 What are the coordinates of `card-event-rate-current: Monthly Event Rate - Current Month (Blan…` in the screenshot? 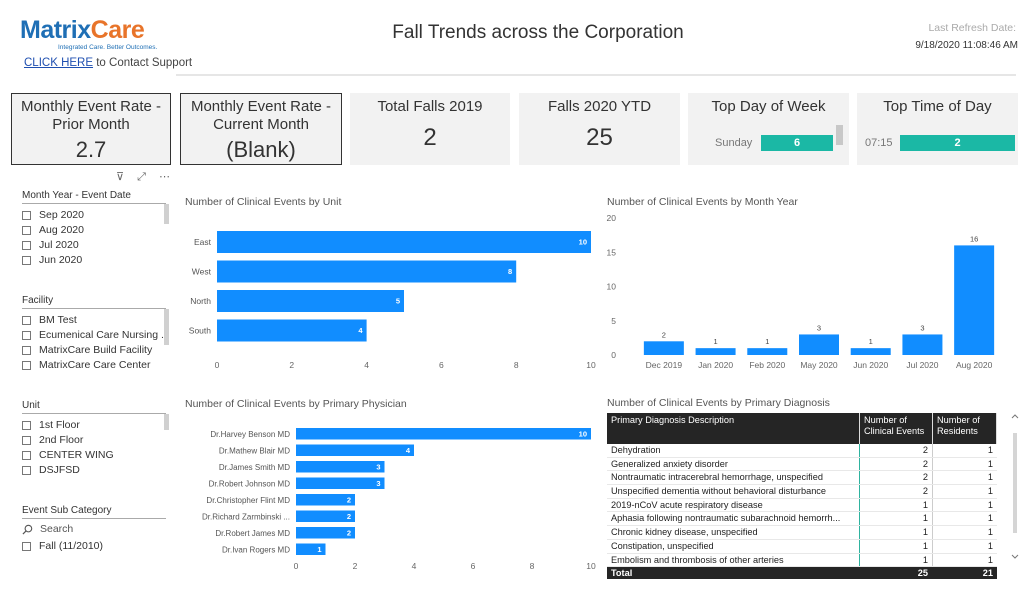 It's located at (261, 129).